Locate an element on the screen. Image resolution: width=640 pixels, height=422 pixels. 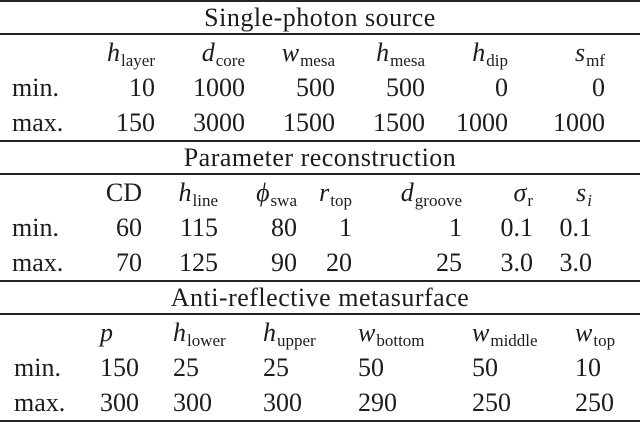
header-symbol: r is located at coordinates (324, 192).